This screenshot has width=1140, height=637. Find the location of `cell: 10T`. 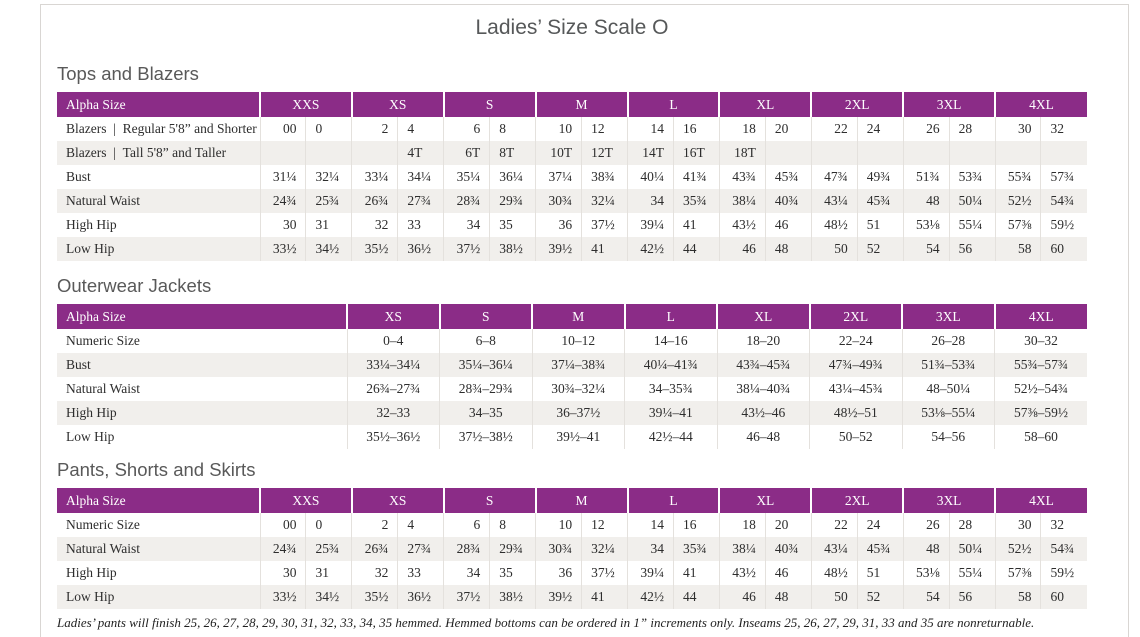

cell: 10T is located at coordinates (558, 153).